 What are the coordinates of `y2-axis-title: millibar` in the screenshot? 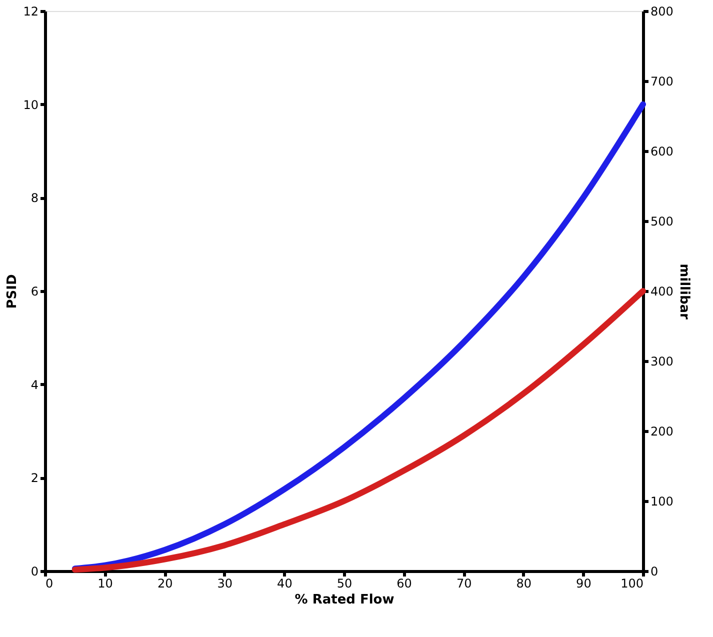 It's located at (684, 292).